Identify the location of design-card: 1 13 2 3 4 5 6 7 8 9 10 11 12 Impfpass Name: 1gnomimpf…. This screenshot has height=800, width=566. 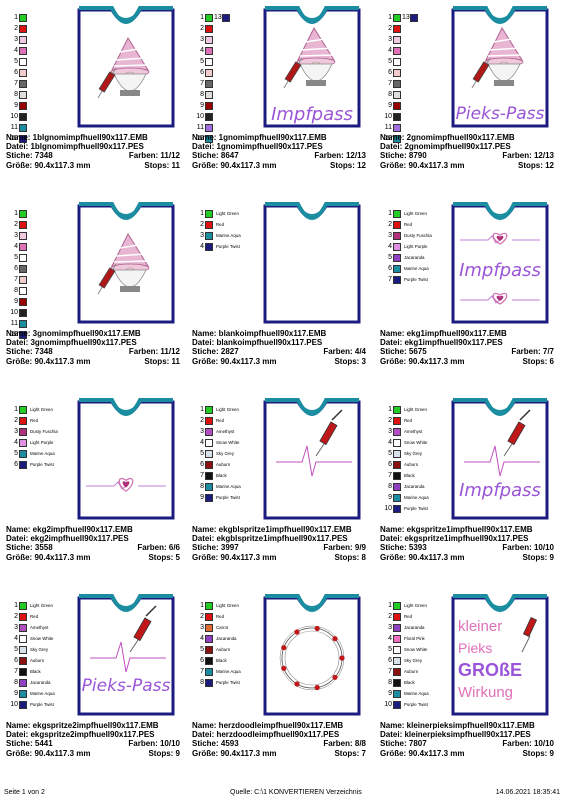
(279, 98).